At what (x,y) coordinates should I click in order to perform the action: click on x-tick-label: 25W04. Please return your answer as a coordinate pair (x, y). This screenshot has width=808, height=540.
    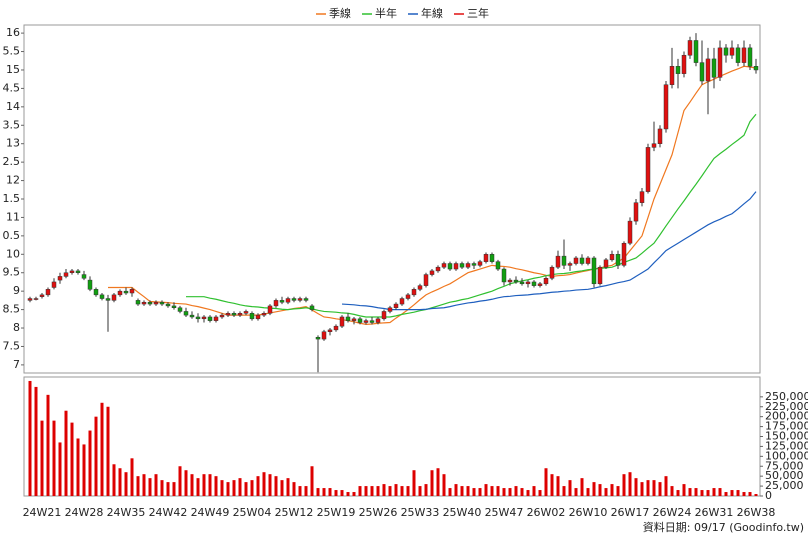
    Looking at the image, I should click on (252, 512).